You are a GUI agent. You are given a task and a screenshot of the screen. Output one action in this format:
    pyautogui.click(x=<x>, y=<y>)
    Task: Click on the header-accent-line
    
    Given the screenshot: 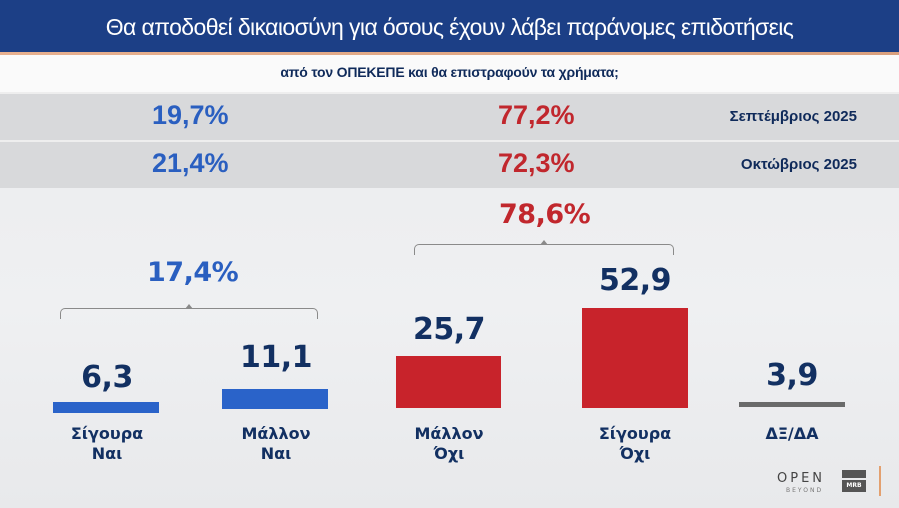 What is the action you would take?
    pyautogui.click(x=449, y=53)
    